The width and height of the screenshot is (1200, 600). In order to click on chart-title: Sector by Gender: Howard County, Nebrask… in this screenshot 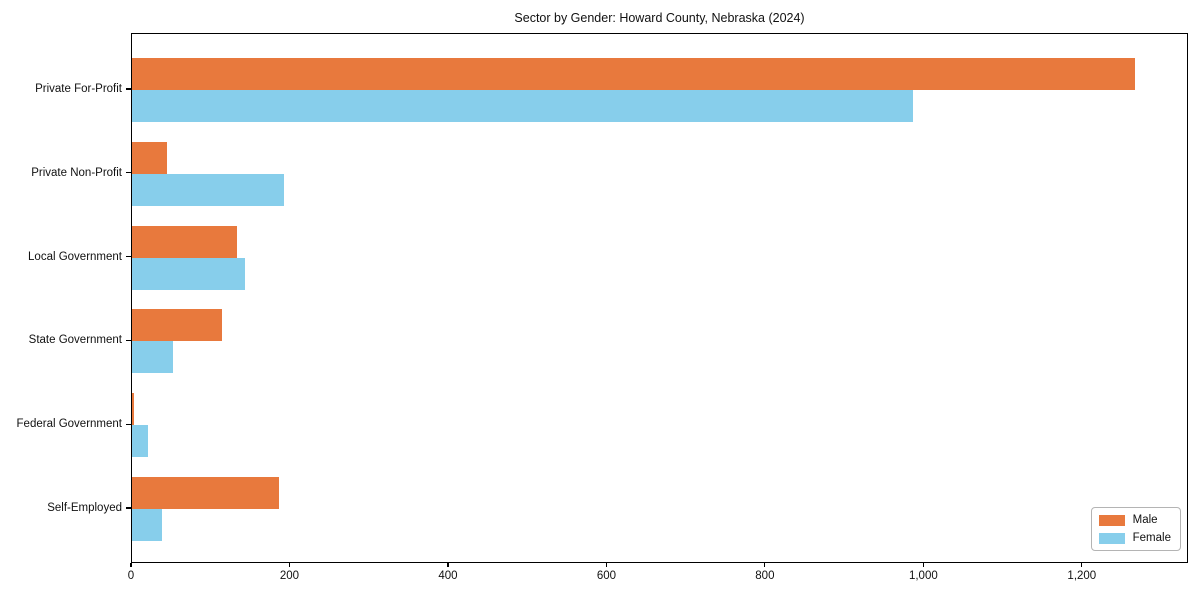, I will do `click(659, 18)`.